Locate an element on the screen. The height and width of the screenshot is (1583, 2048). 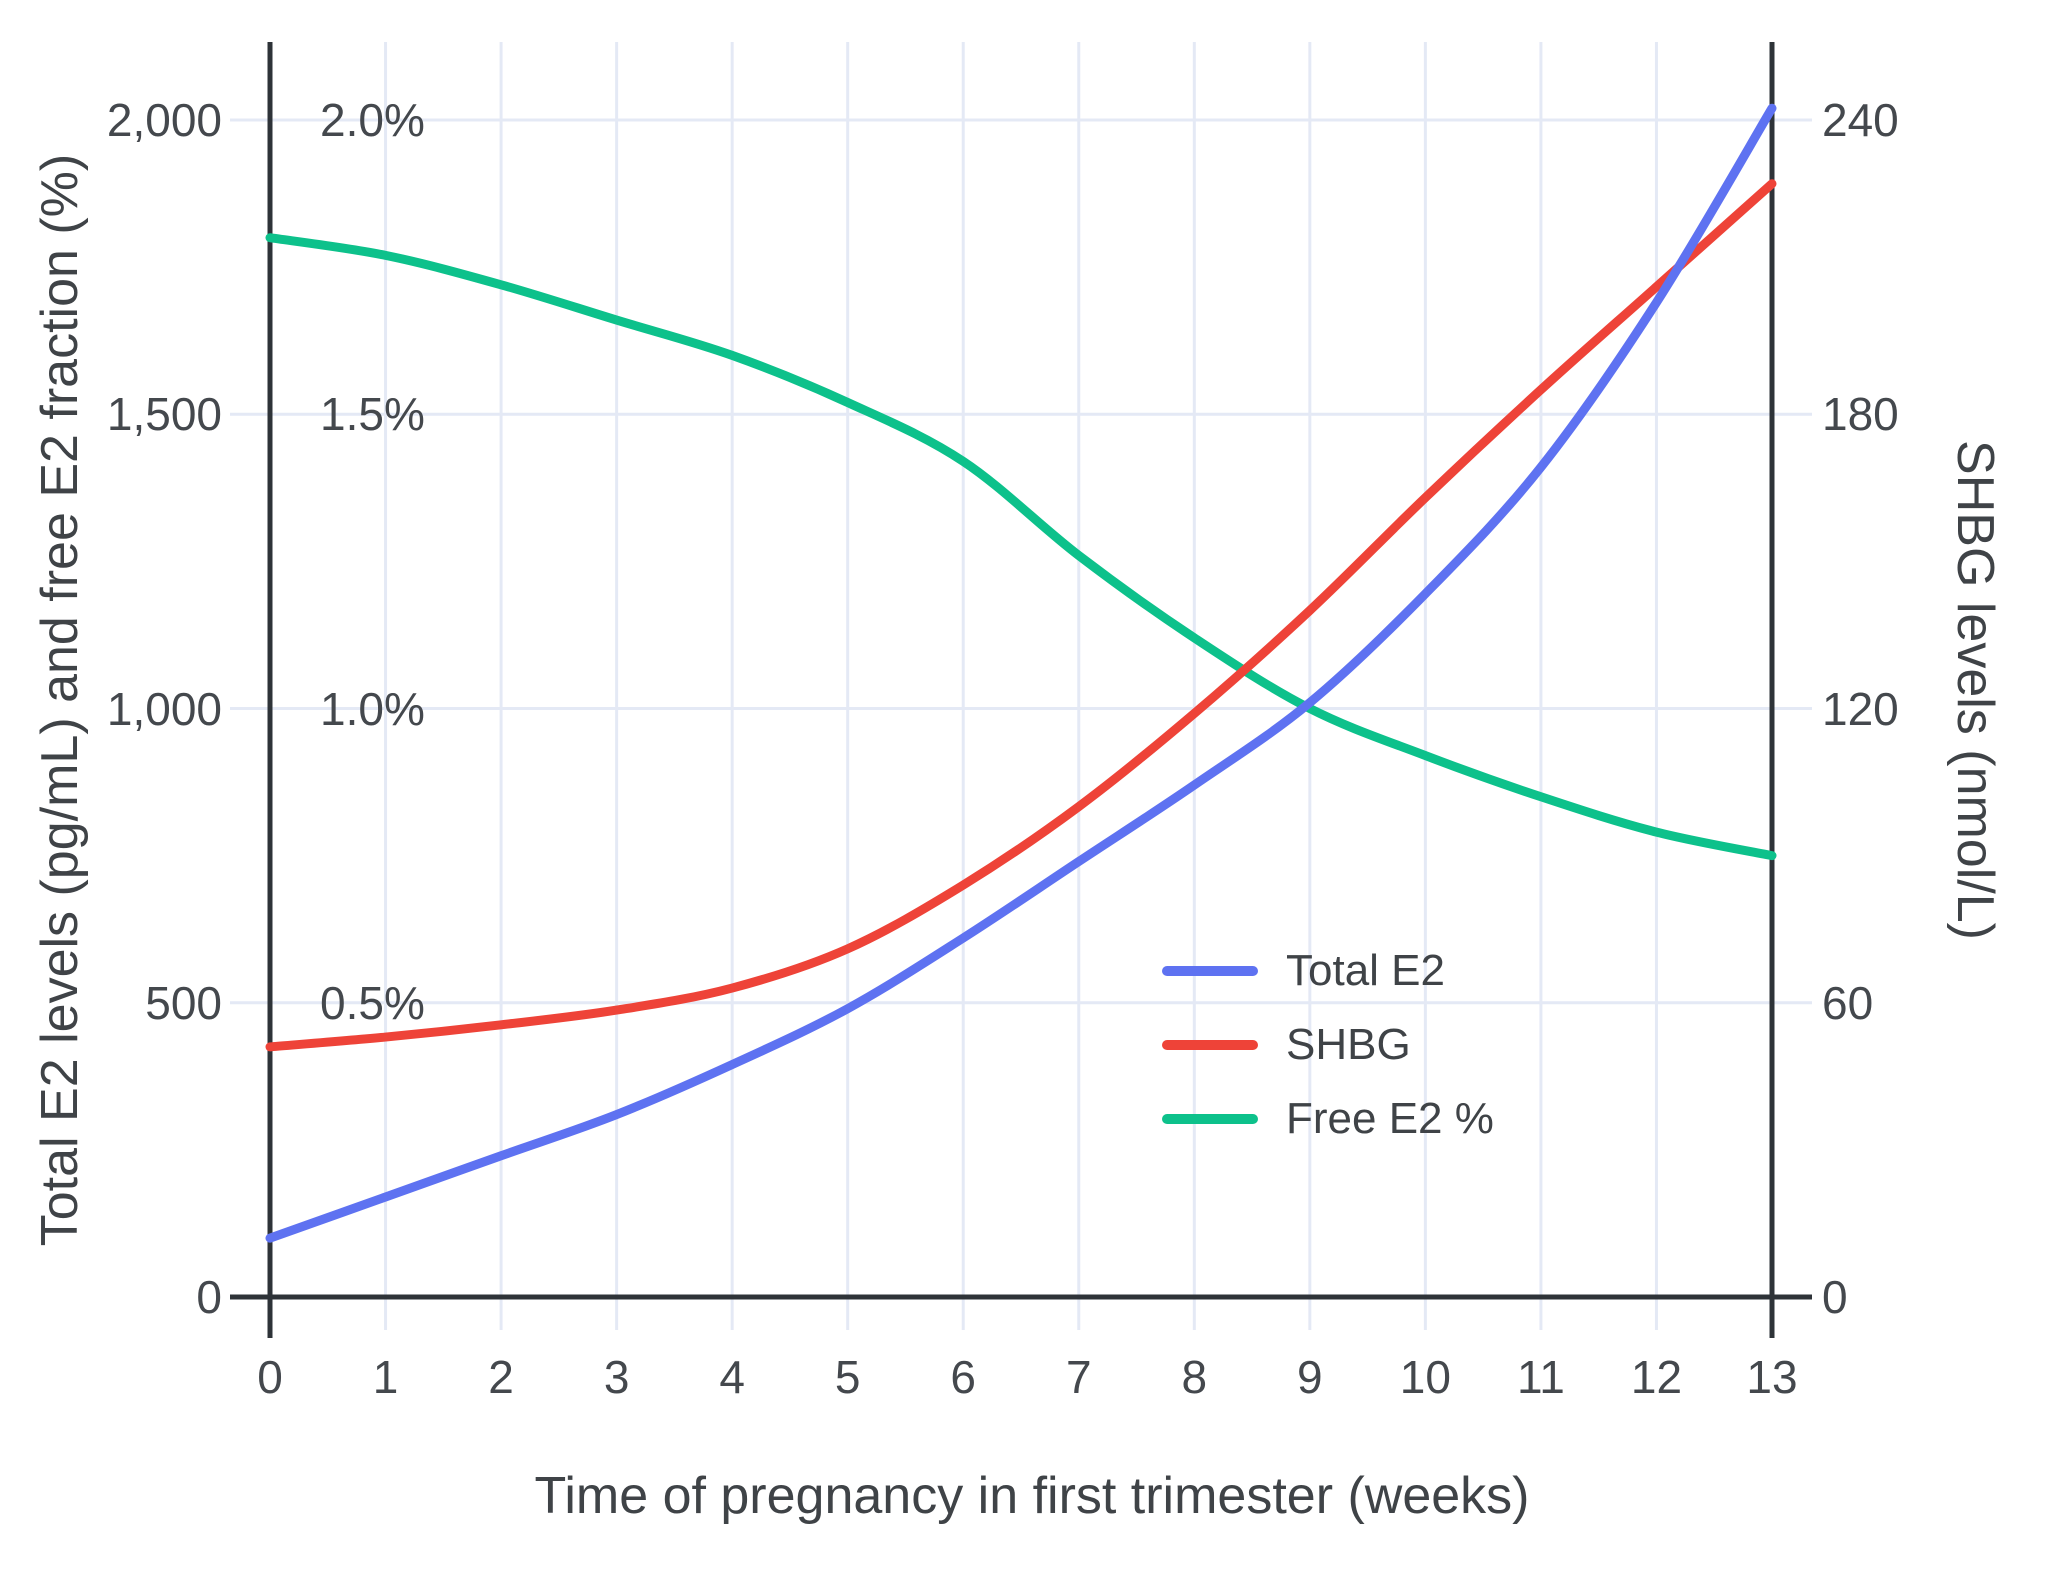
chart-legend: Total E2 SHBG Free E2 % is located at coordinates (1328, 1045).